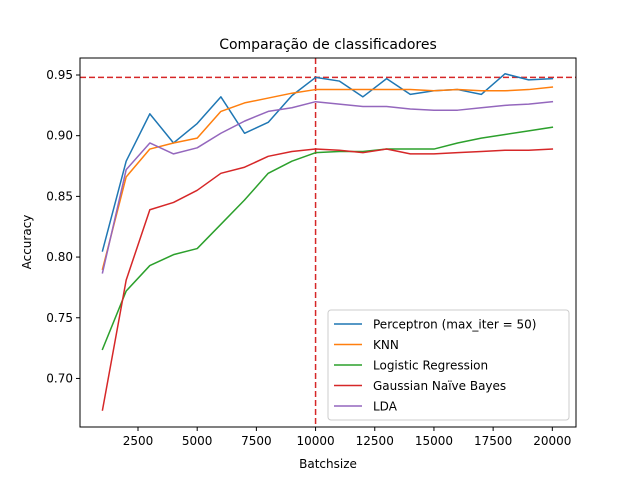  I want to click on y-tick-label: 0.90, so click(59, 136).